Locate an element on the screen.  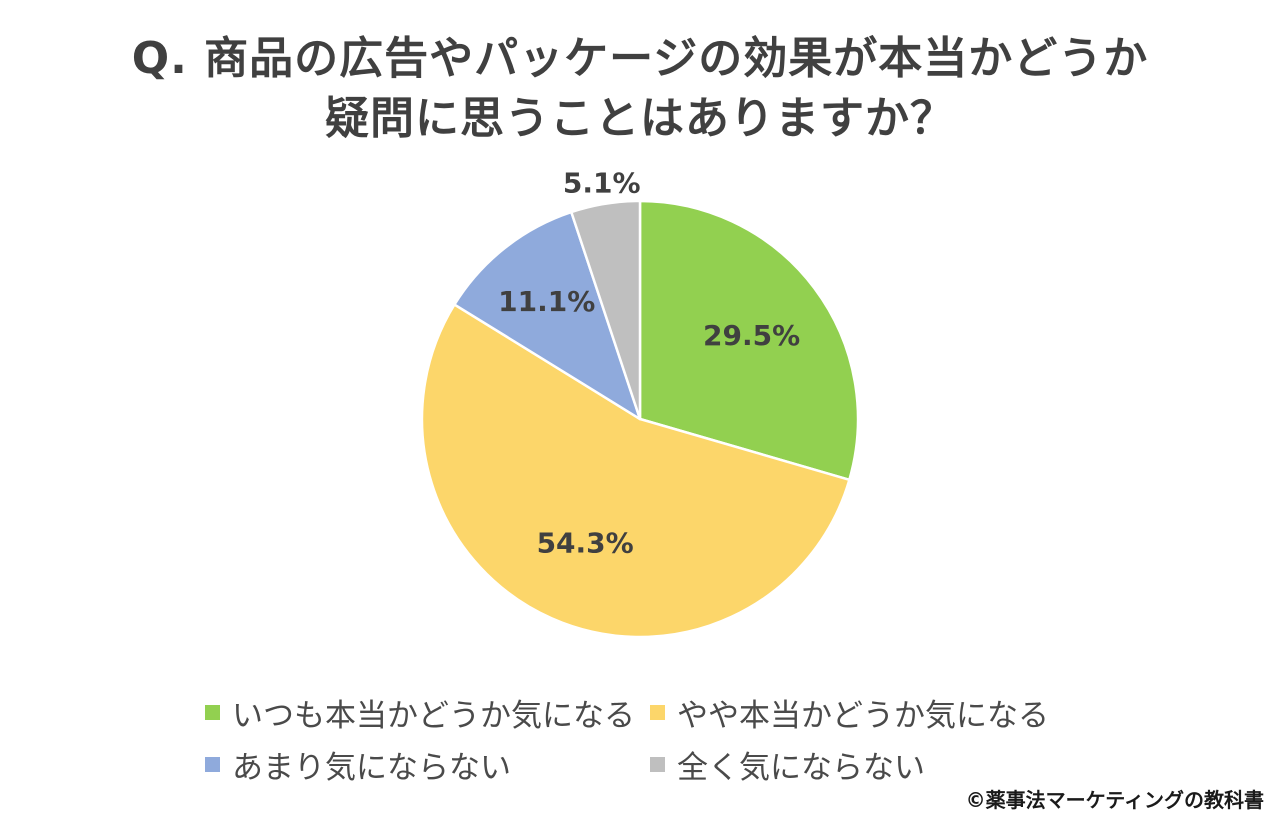
legend-label-always: いつも本当かどうか気になる is located at coordinates (433, 716).